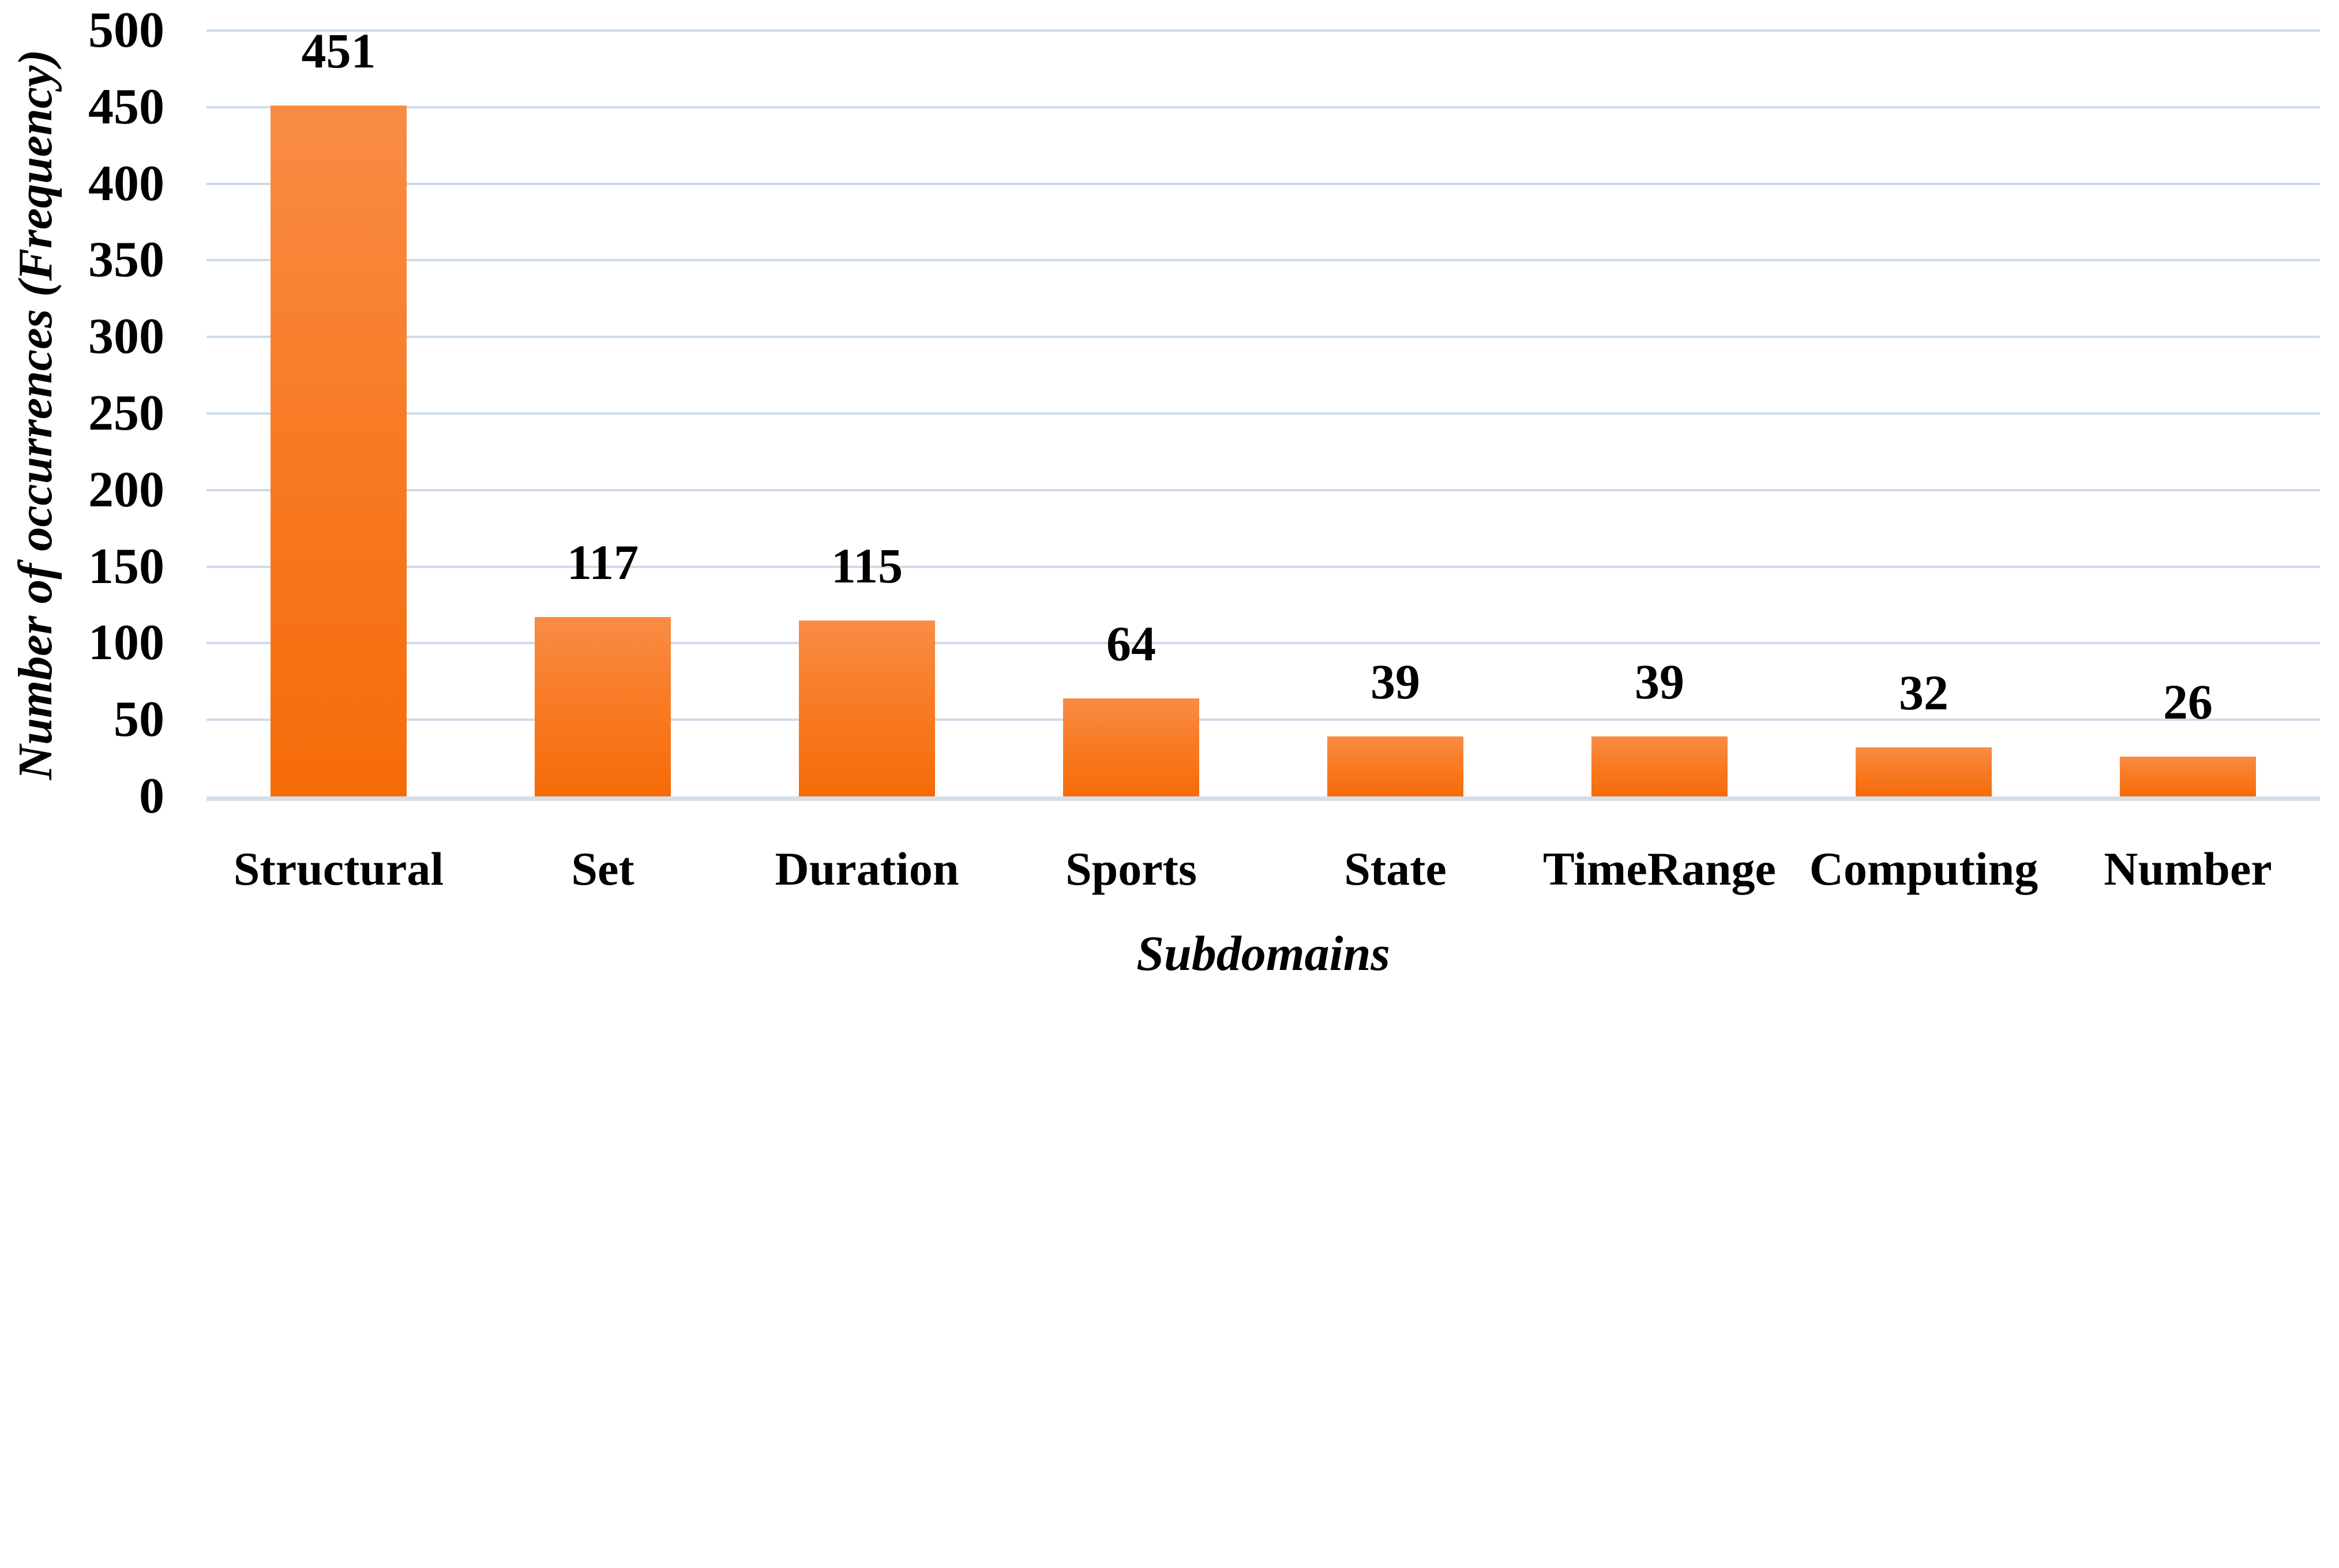 This screenshot has width=2339, height=1568. Describe the element at coordinates (2188, 776) in the screenshot. I see `bar-number` at that location.